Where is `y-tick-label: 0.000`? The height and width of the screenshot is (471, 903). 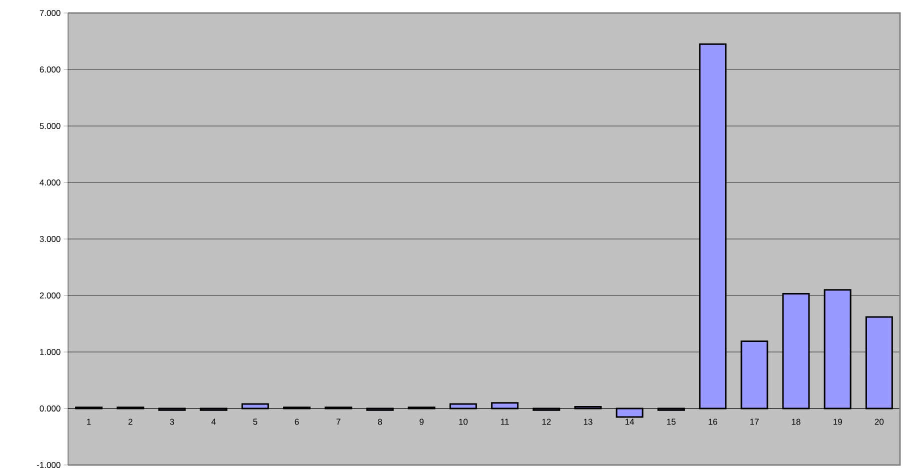 y-tick-label: 0.000 is located at coordinates (50, 408).